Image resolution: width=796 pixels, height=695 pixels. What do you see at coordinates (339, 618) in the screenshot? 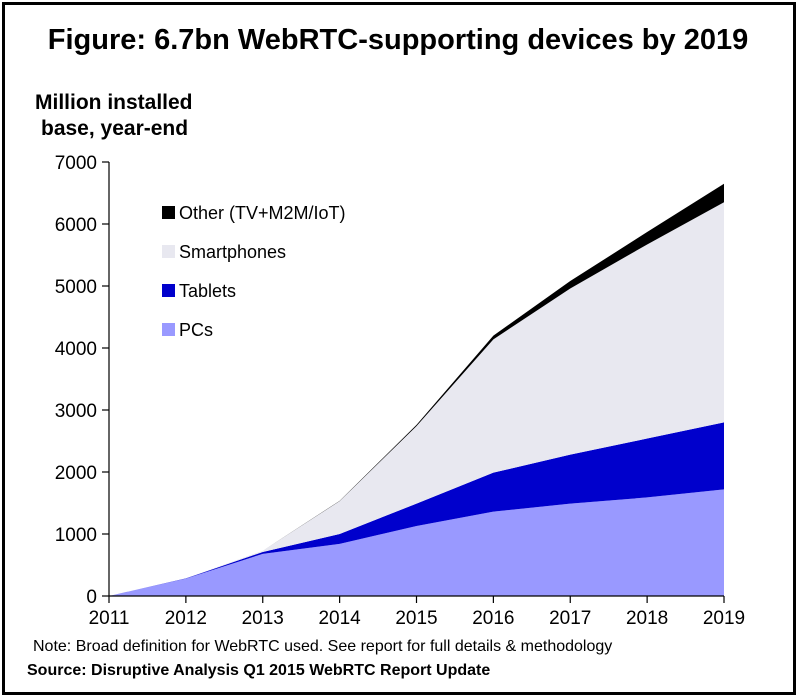
I see `x-tick-label: 2014` at bounding box center [339, 618].